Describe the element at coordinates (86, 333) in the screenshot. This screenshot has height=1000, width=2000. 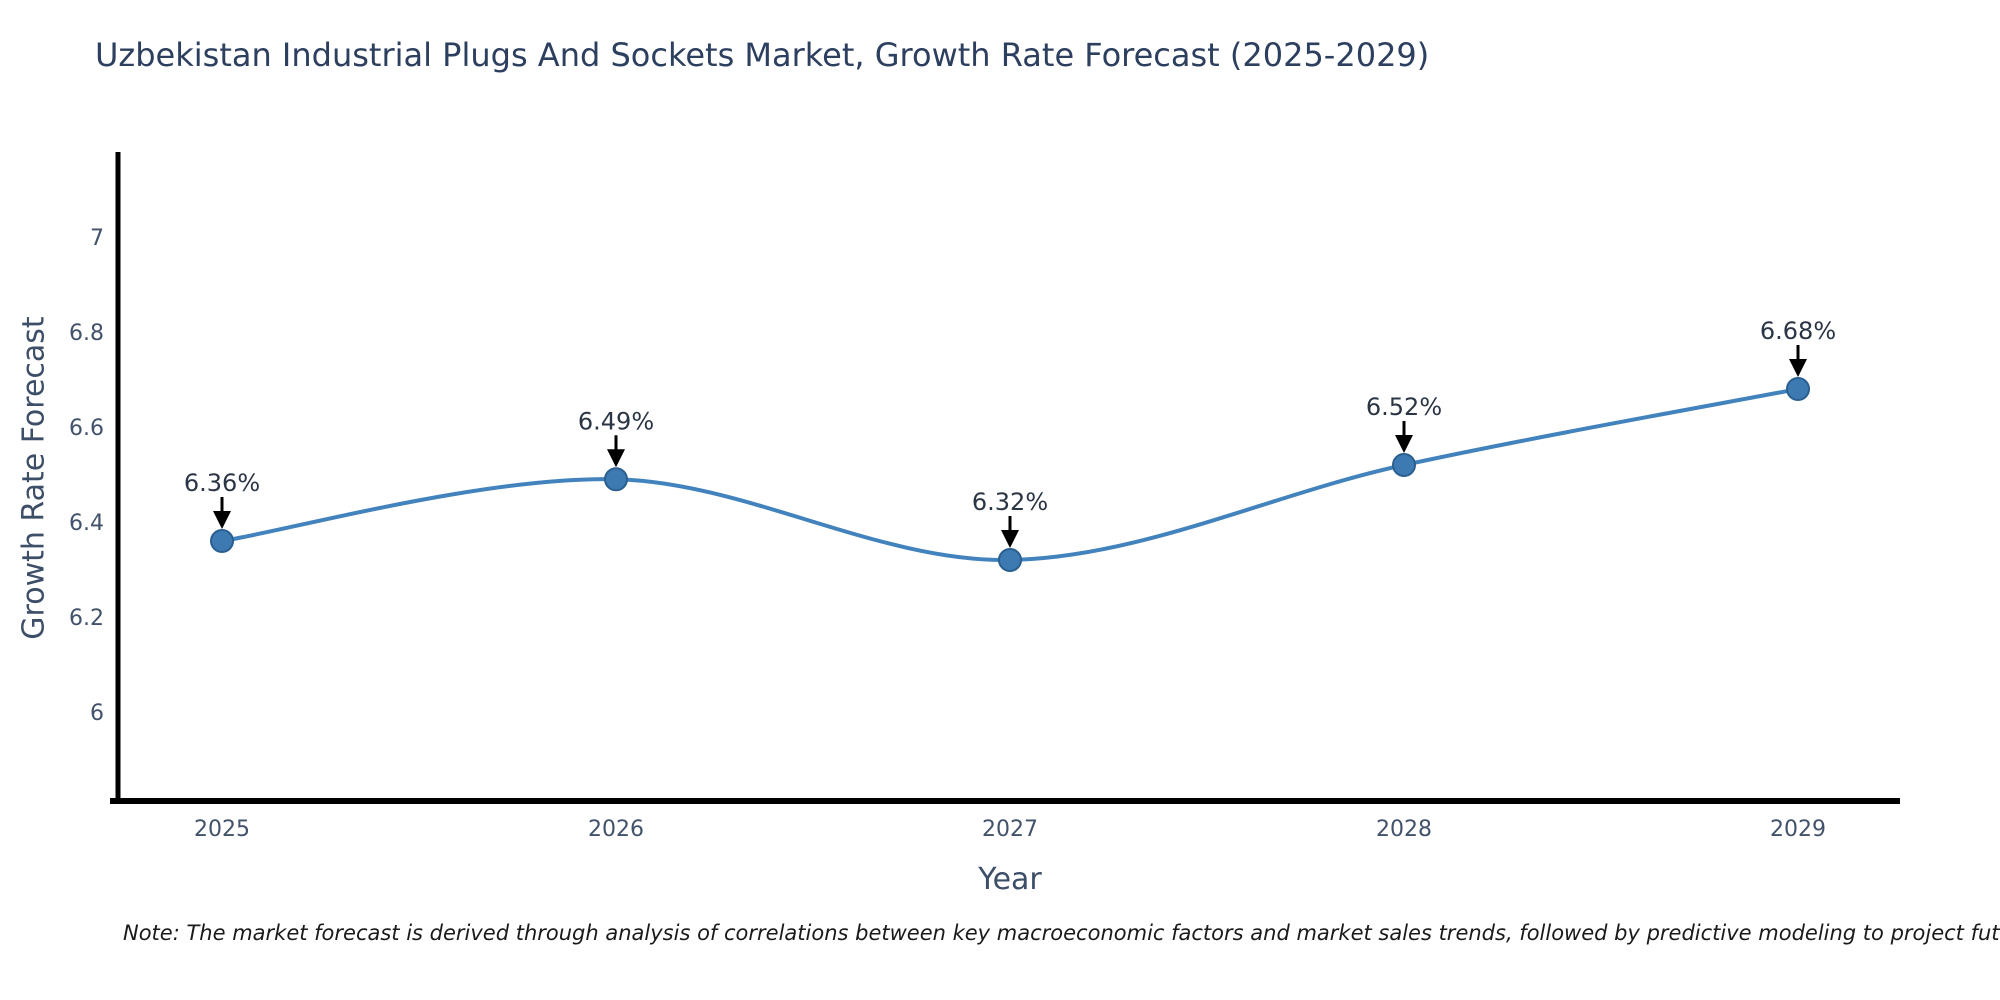
I see `y-tick-label: 6.8` at that location.